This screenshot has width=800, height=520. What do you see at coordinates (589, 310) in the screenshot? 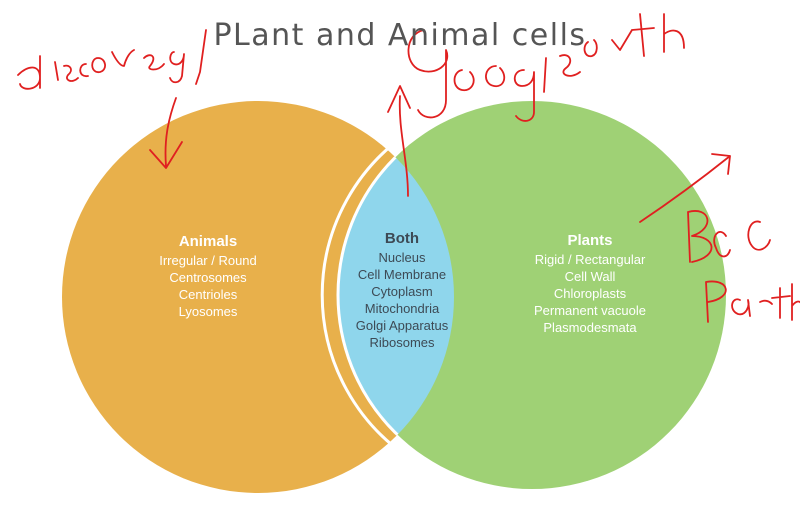
I see `plants-item: Permanent vacuole` at bounding box center [589, 310].